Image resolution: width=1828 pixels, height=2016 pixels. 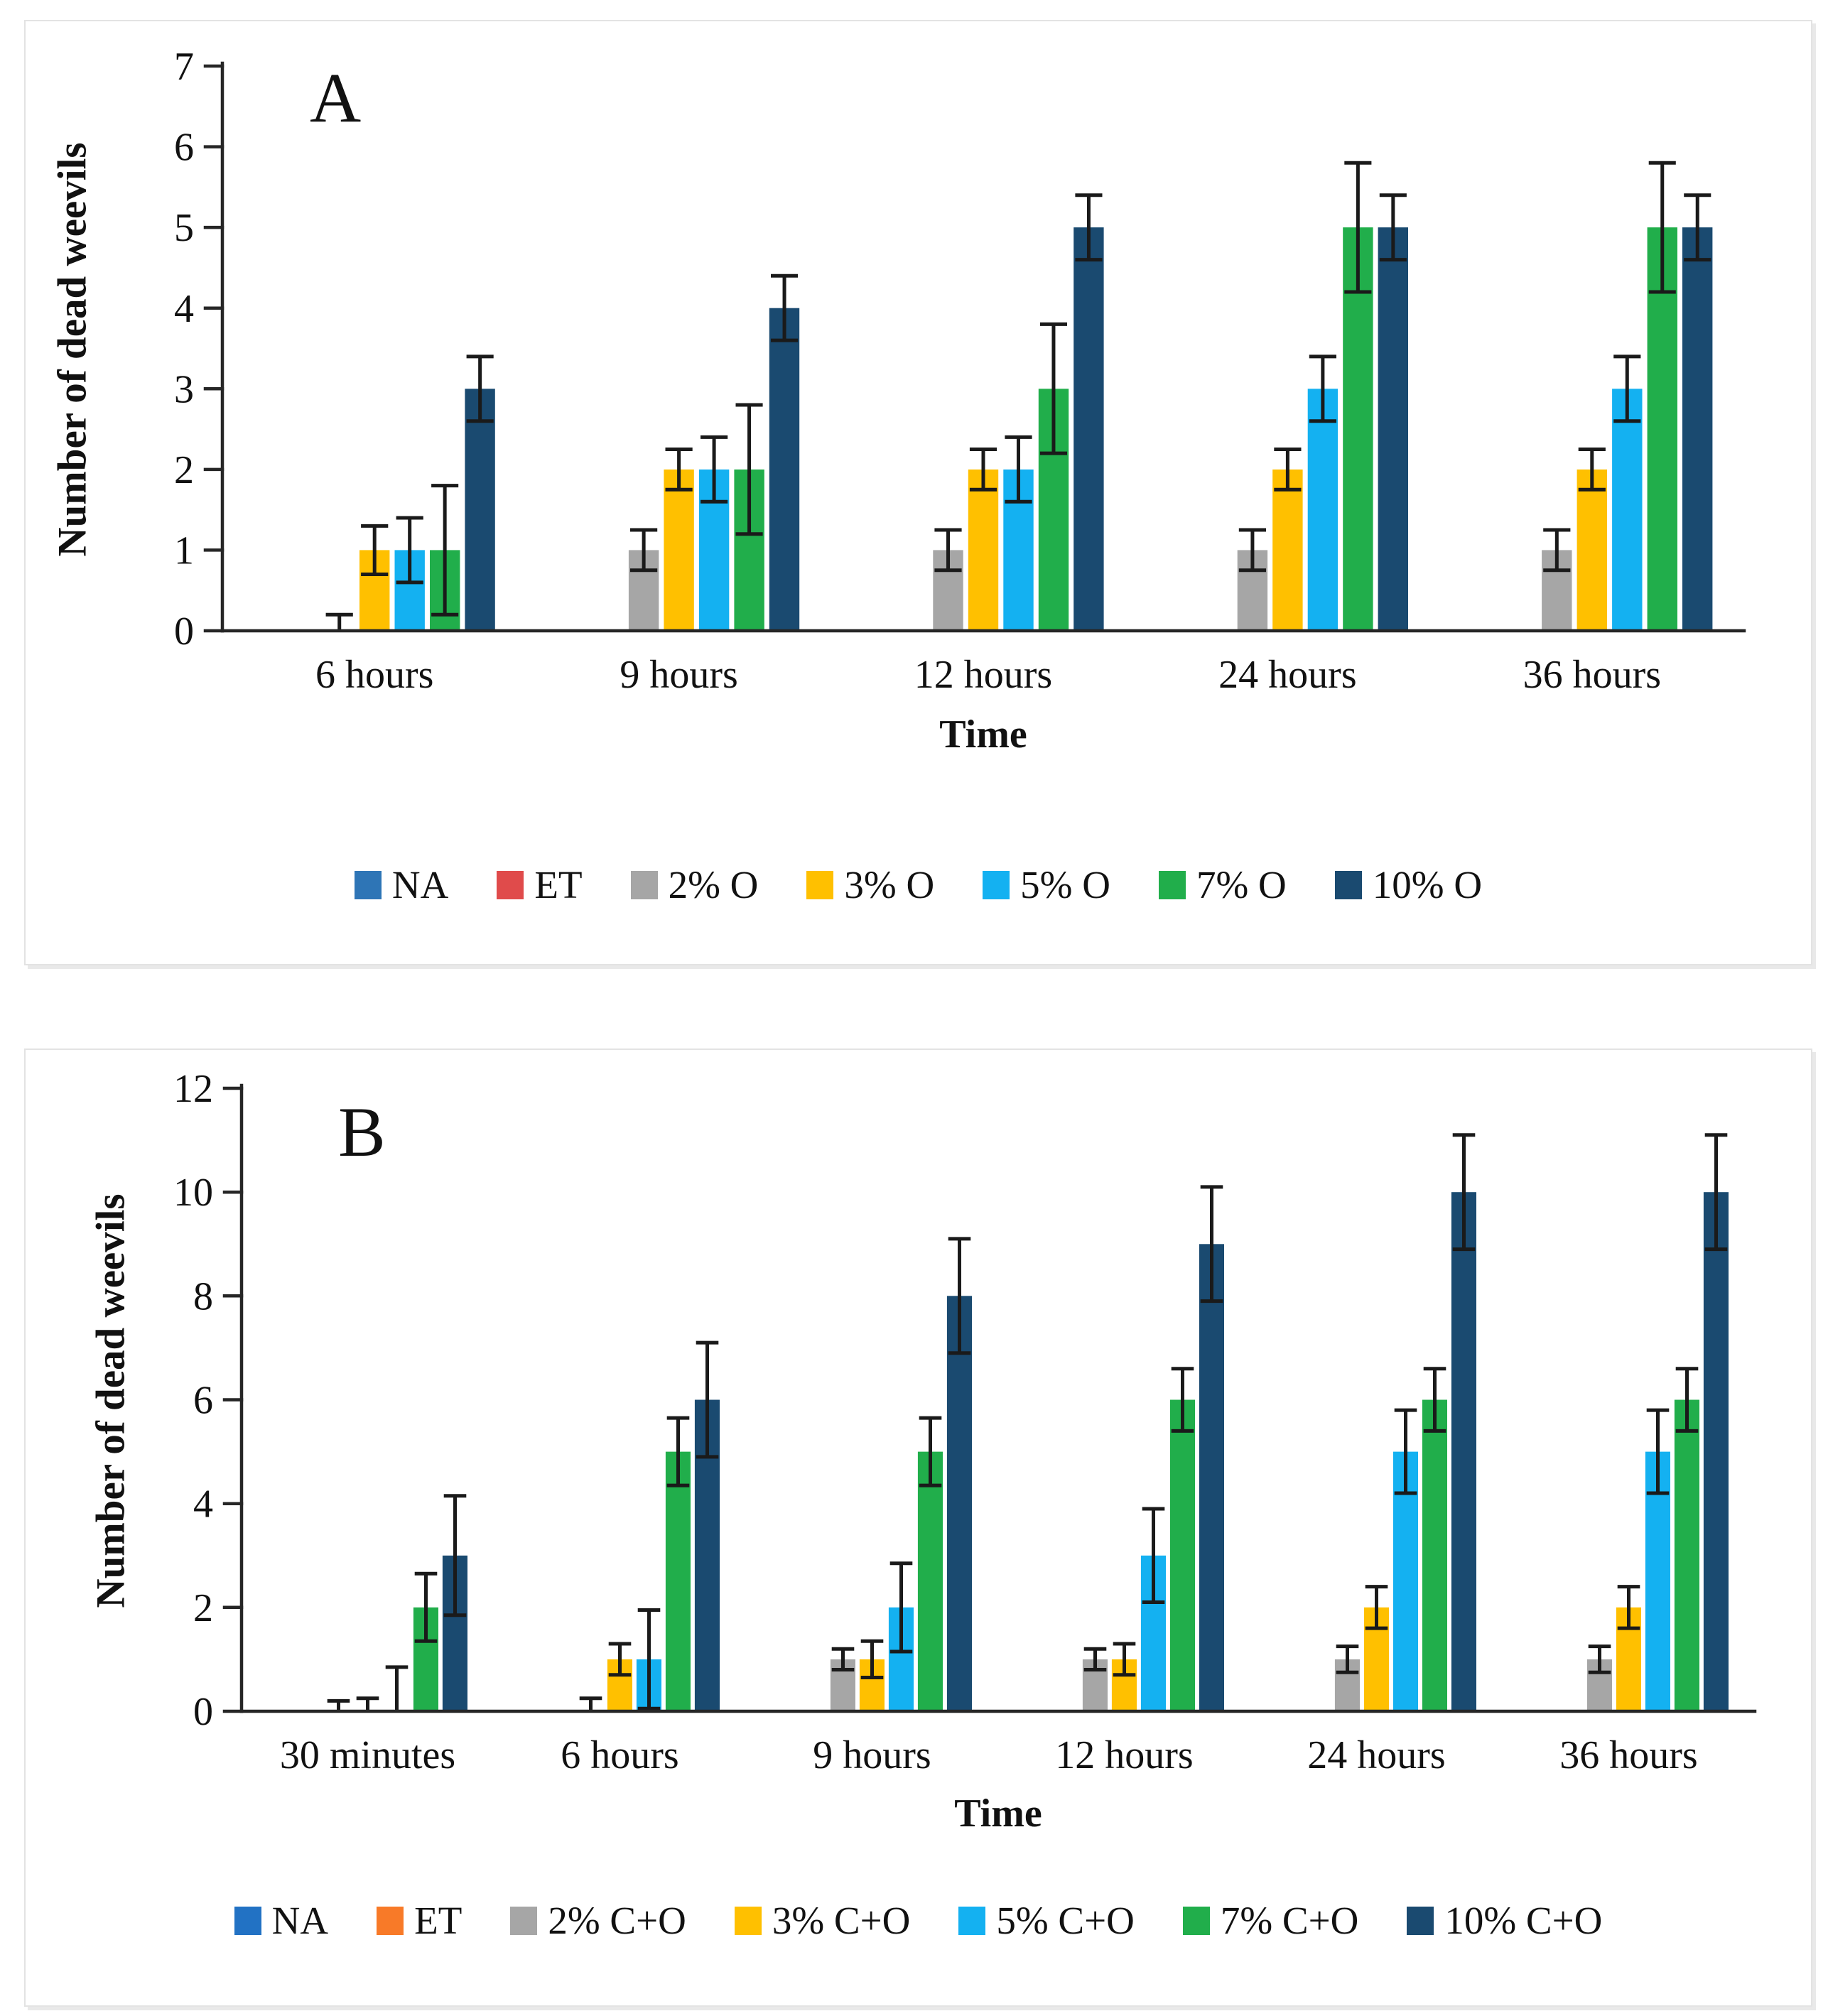 What do you see at coordinates (984, 550) in the screenshot?
I see `bar-3%O-12hours` at bounding box center [984, 550].